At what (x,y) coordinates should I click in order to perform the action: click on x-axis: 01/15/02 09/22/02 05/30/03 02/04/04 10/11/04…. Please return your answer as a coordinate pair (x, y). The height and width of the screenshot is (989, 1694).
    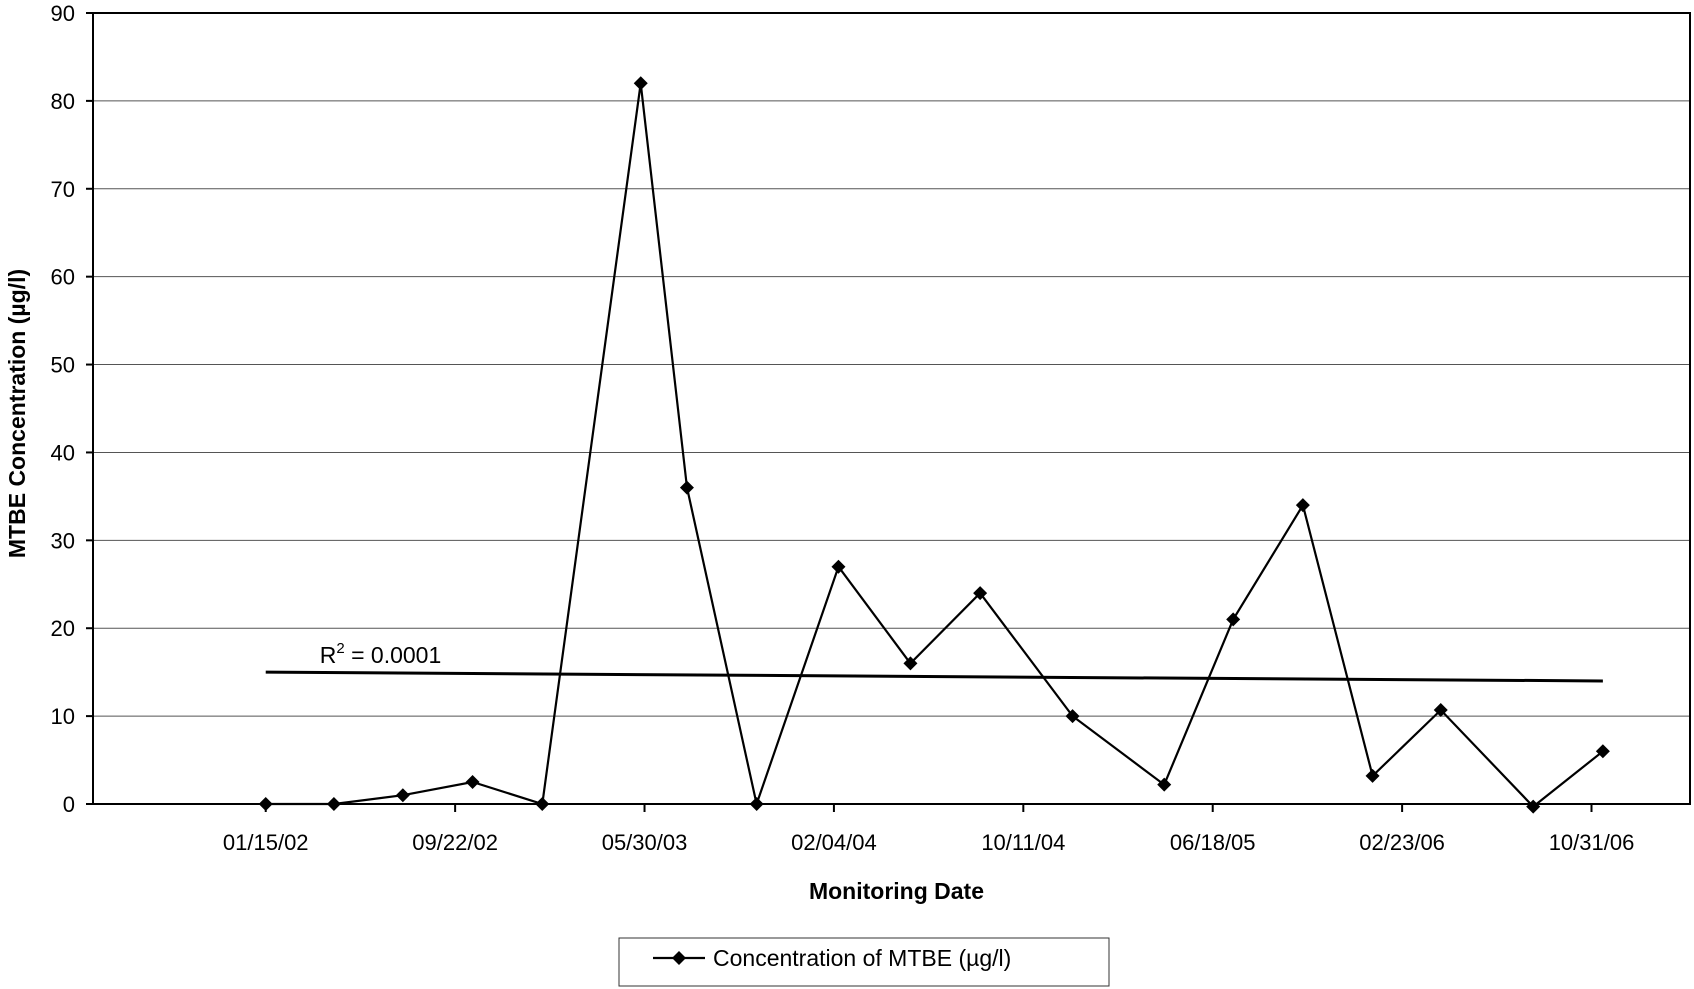
    Looking at the image, I should click on (928, 829).